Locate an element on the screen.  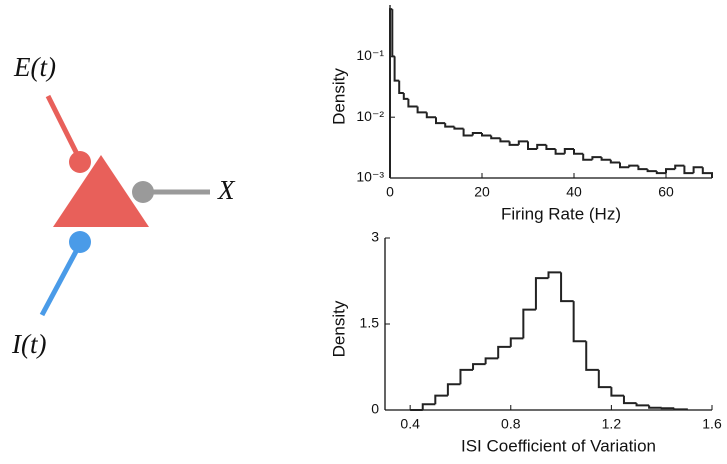
y-tick-label: 10⁻¹ is located at coordinates (370, 55).